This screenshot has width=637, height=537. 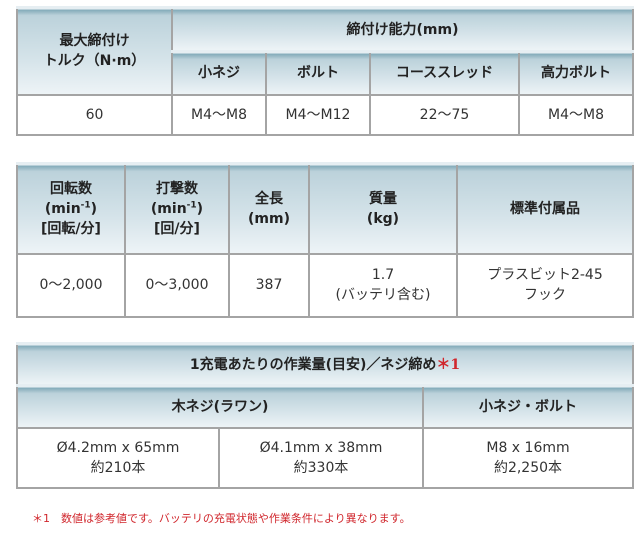 I want to click on header-rotation-speed: 回転数 (min-1) [回転/分], so click(x=71, y=208).